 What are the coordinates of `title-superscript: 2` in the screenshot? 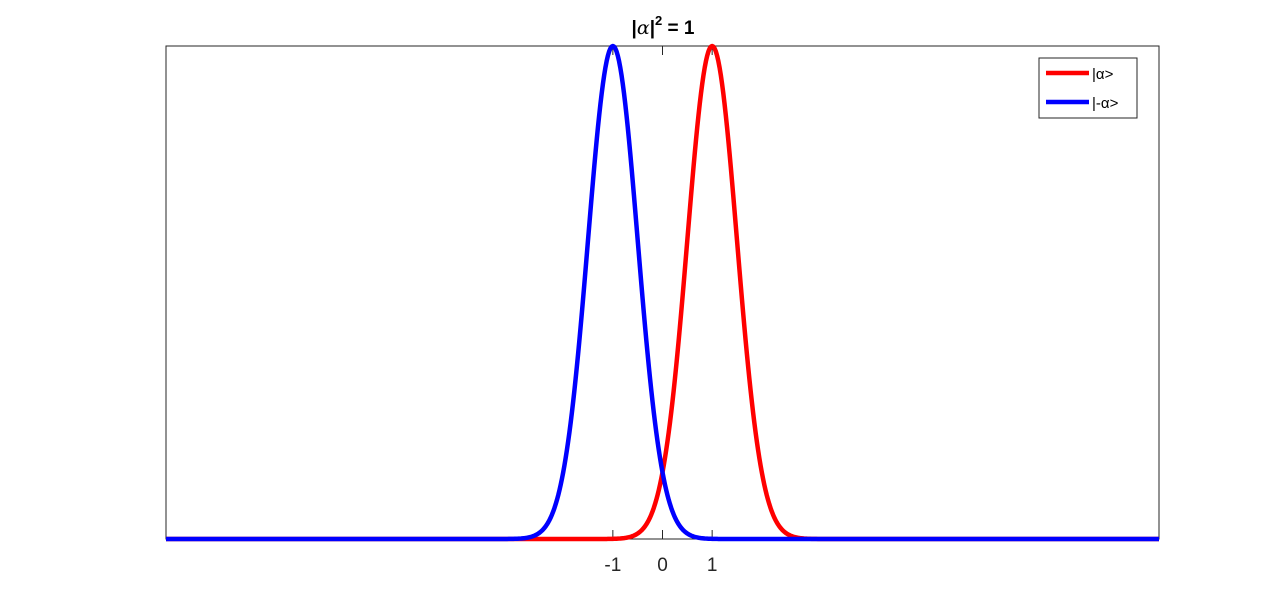 It's located at (658, 20).